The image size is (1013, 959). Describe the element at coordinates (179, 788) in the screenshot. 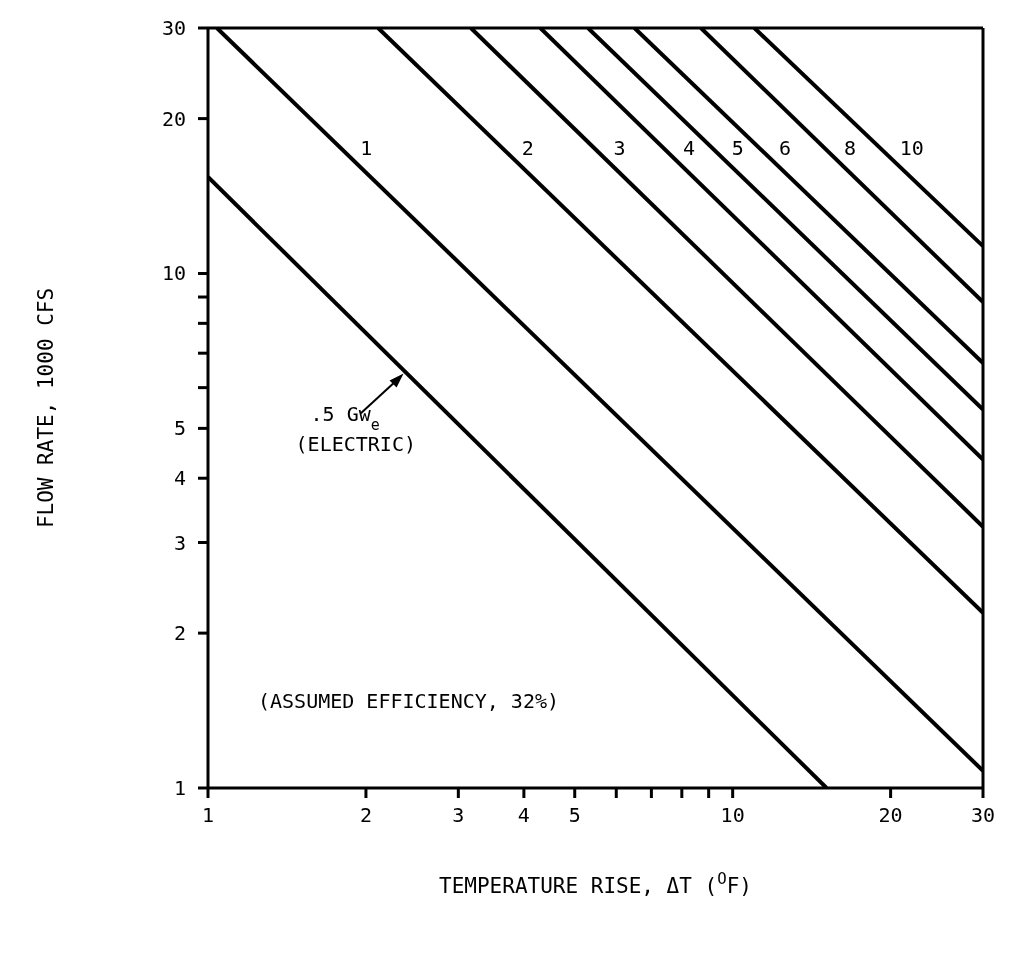

I see `y-tick-label: 1` at that location.